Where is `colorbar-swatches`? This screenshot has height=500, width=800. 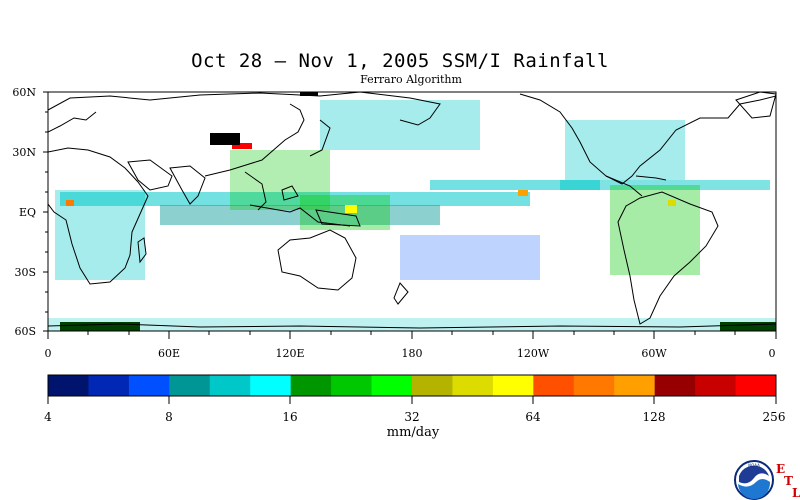 colorbar-swatches is located at coordinates (412, 385).